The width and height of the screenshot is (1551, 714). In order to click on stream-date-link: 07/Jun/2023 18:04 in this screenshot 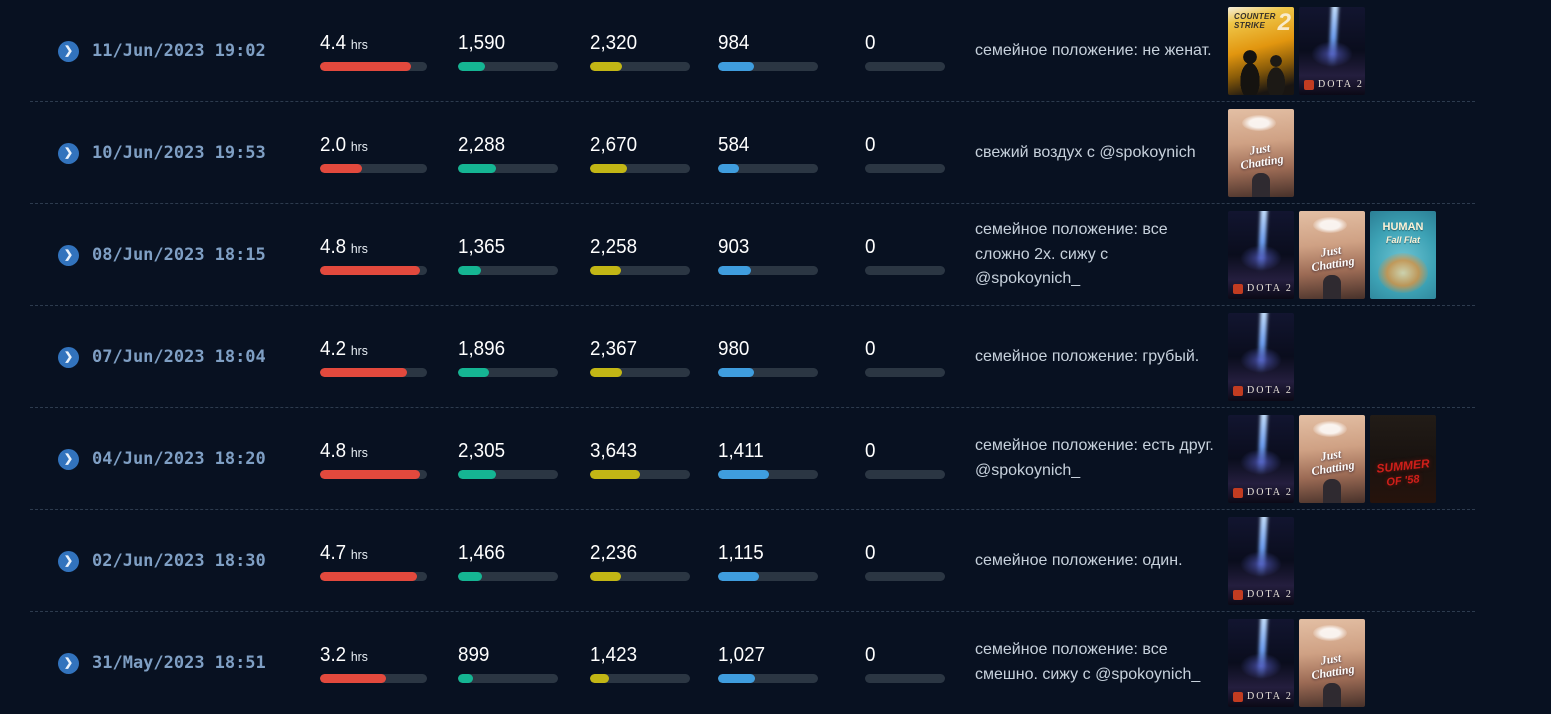, I will do `click(206, 357)`.